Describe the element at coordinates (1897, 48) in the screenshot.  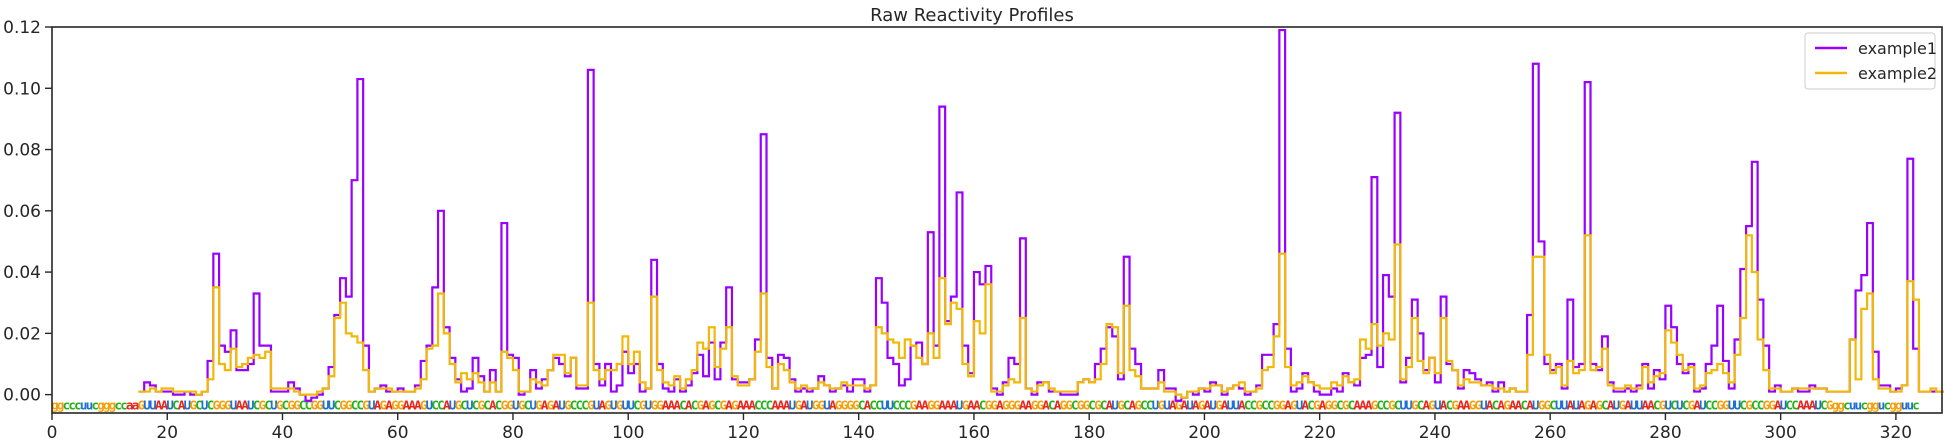
I see `legend-label-example1: example1` at that location.